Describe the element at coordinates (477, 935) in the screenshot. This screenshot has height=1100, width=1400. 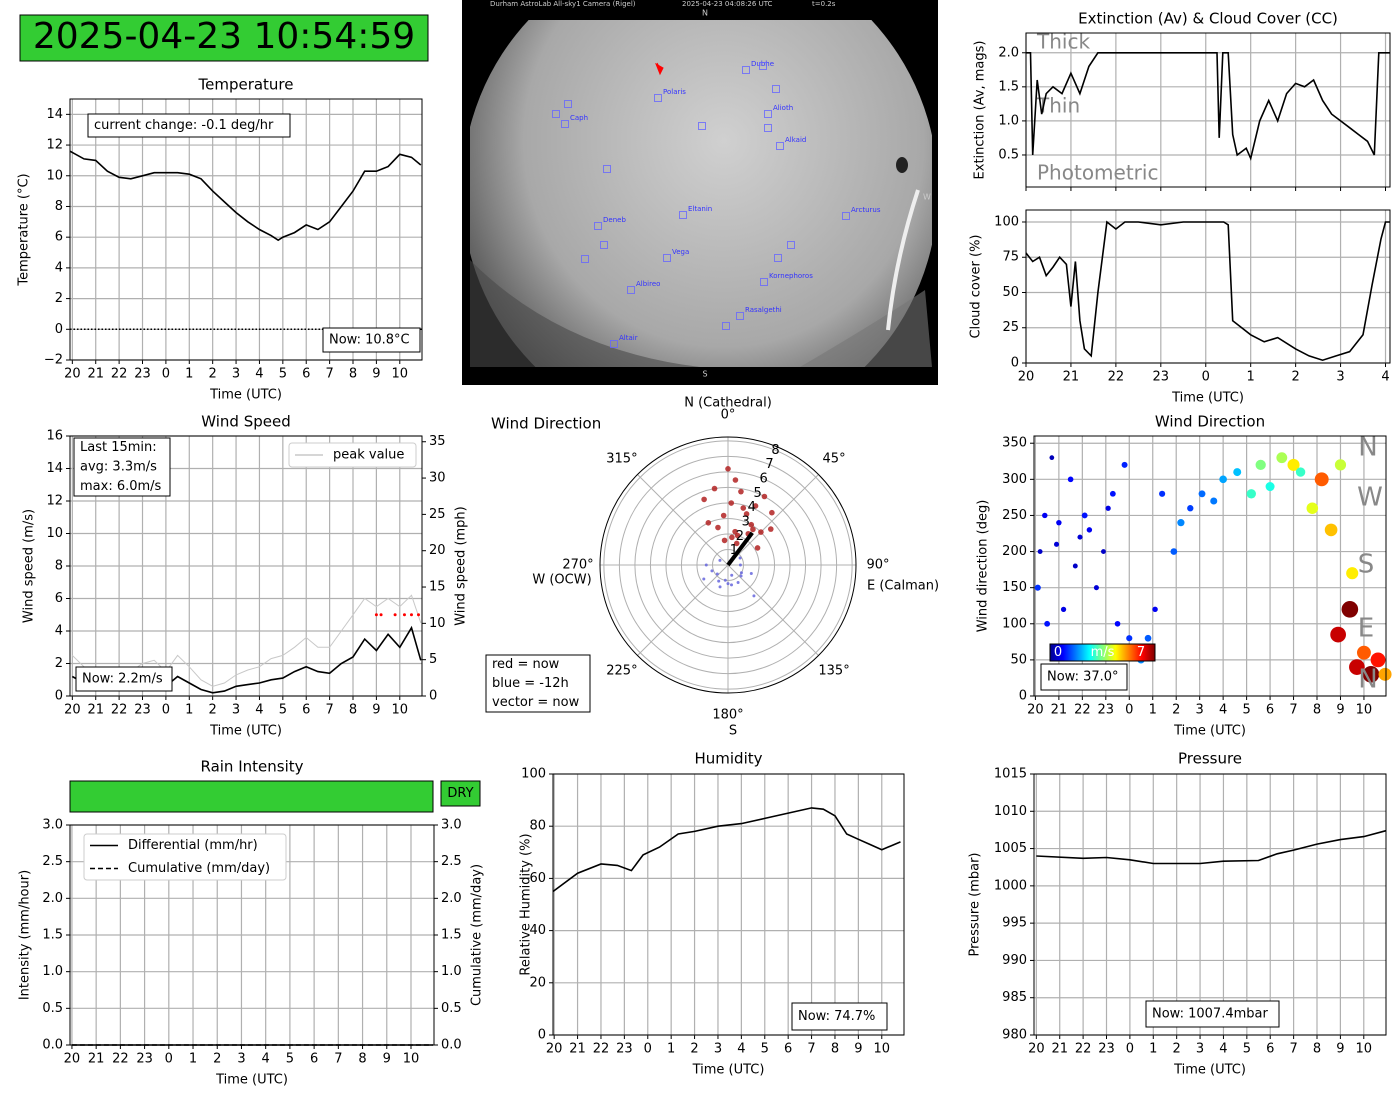
I see `y2-axis-label: Cumulative (mm/day)` at that location.